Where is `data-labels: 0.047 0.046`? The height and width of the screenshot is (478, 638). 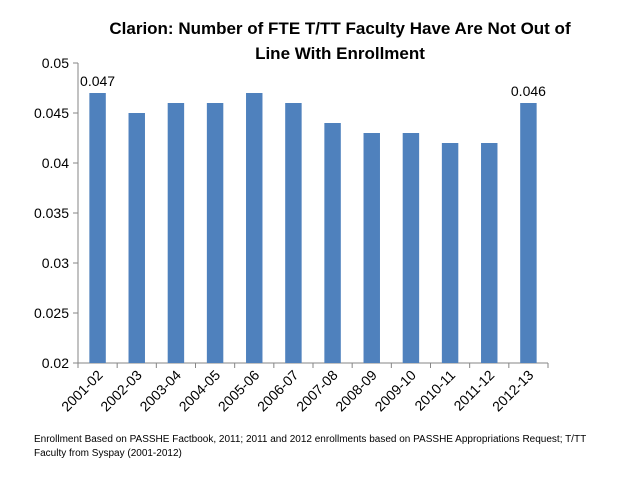 data-labels: 0.047 0.046 is located at coordinates (313, 86).